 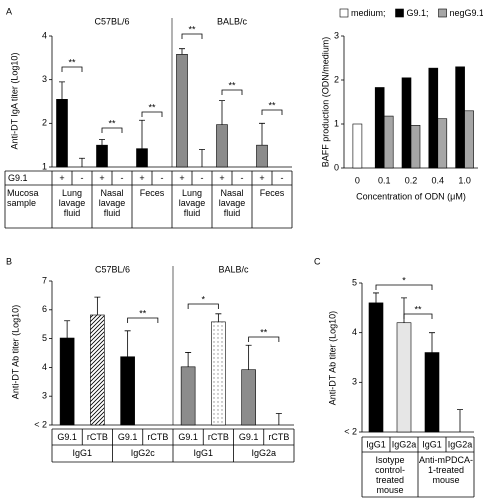 I want to click on x-tick-label: 0.4, so click(x=438, y=180).